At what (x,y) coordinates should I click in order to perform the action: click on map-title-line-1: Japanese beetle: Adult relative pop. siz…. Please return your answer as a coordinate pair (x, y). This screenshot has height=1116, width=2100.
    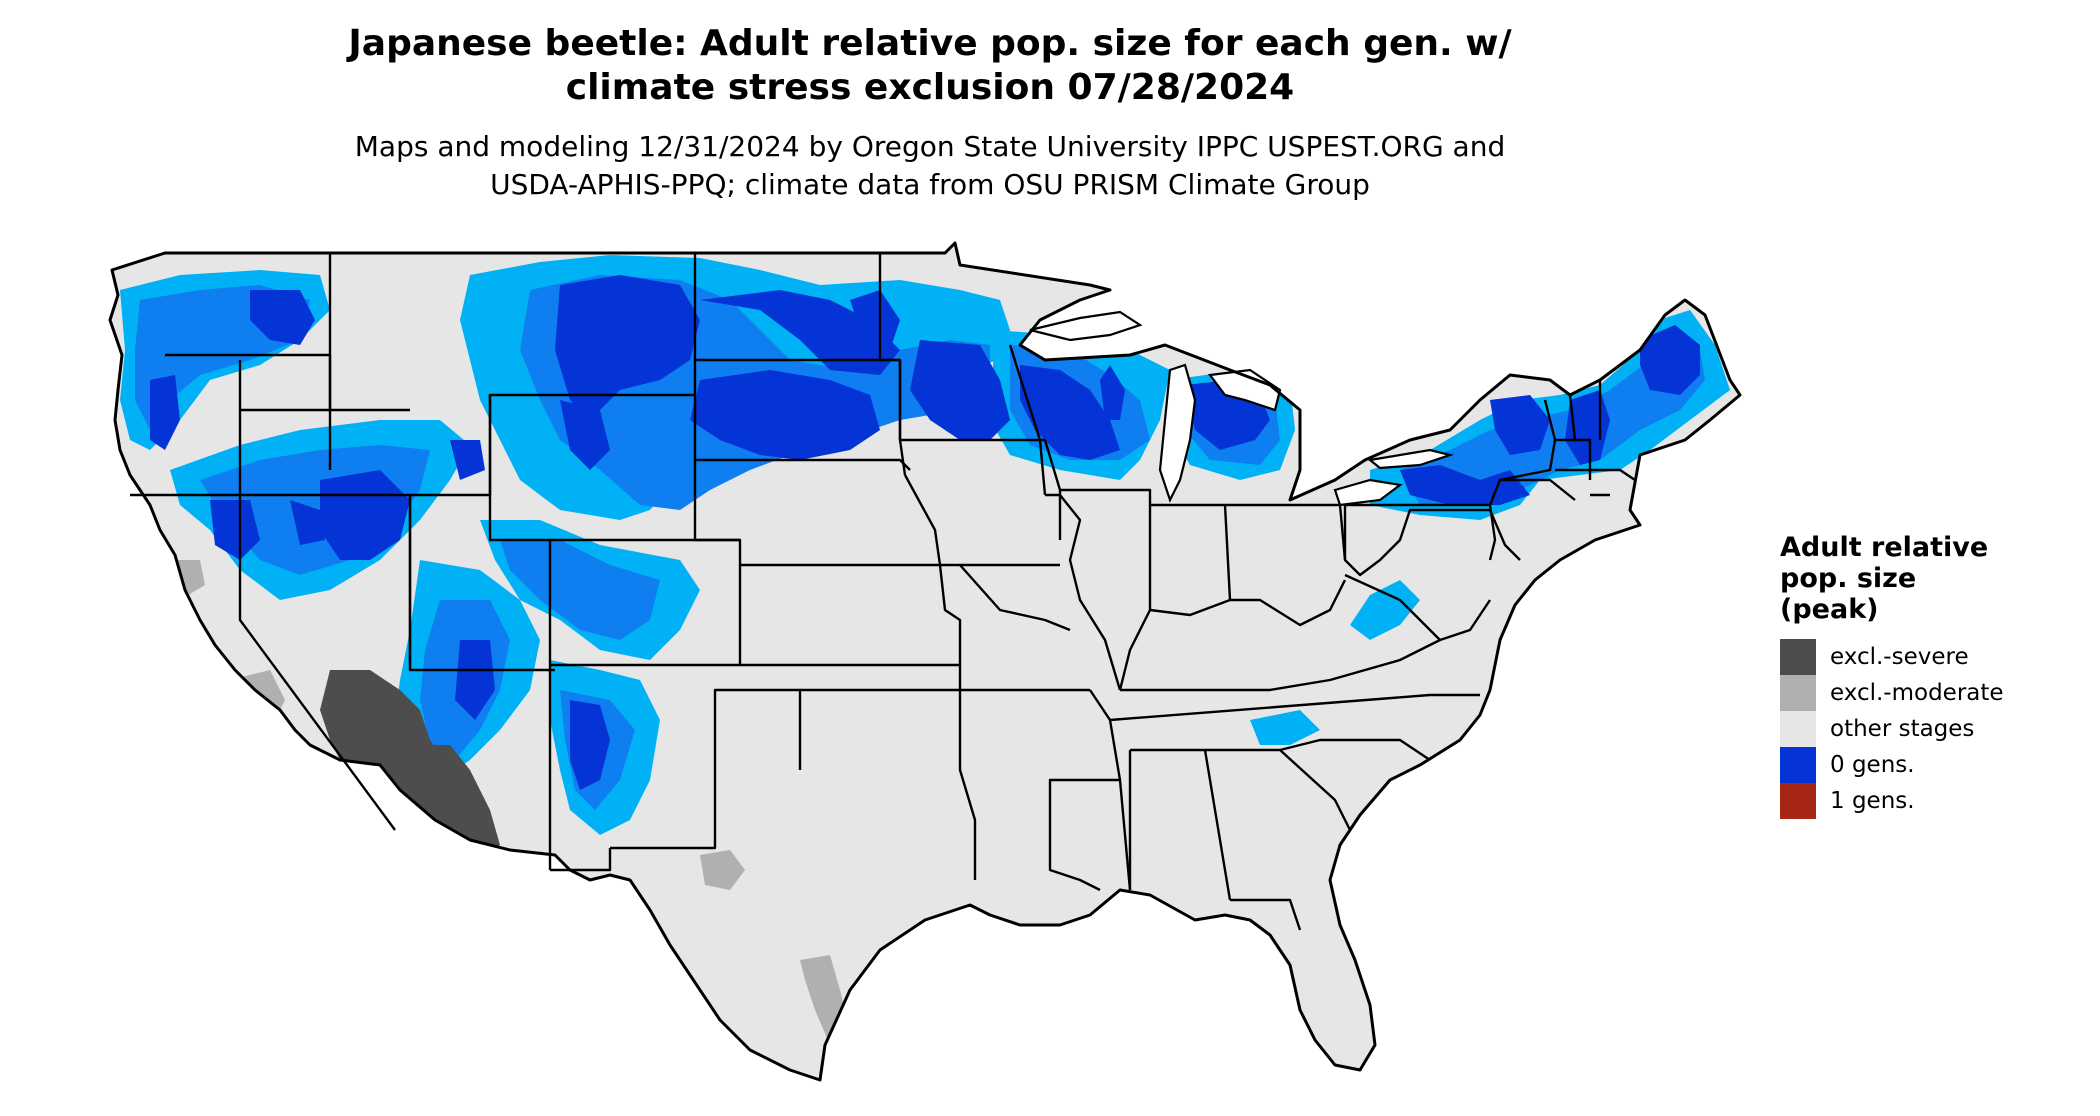
    Looking at the image, I should click on (930, 43).